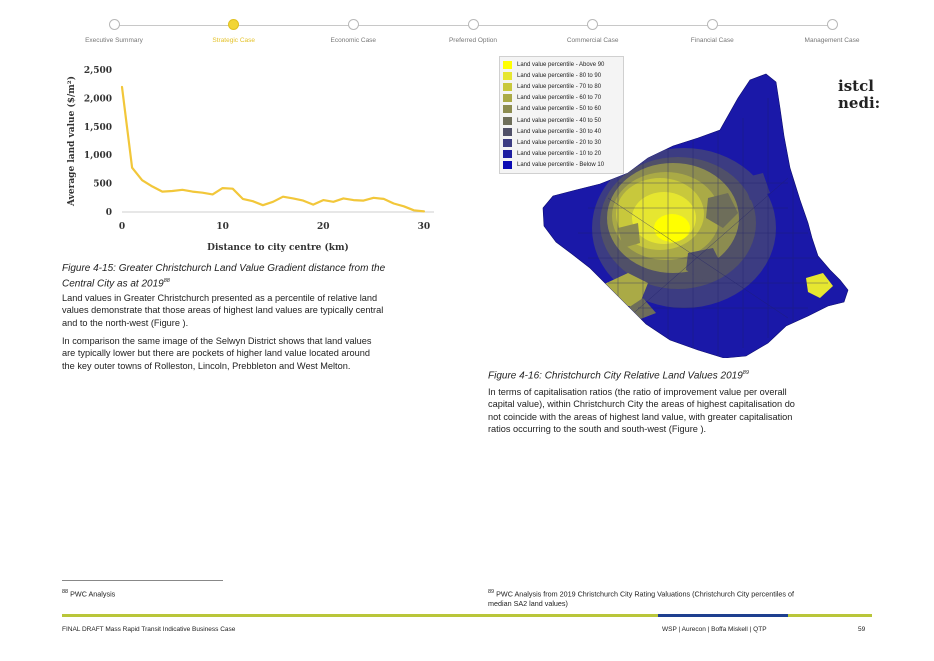 The image size is (934, 661). I want to click on legend-item: Land value percentile - 10 to 20, so click(561, 154).